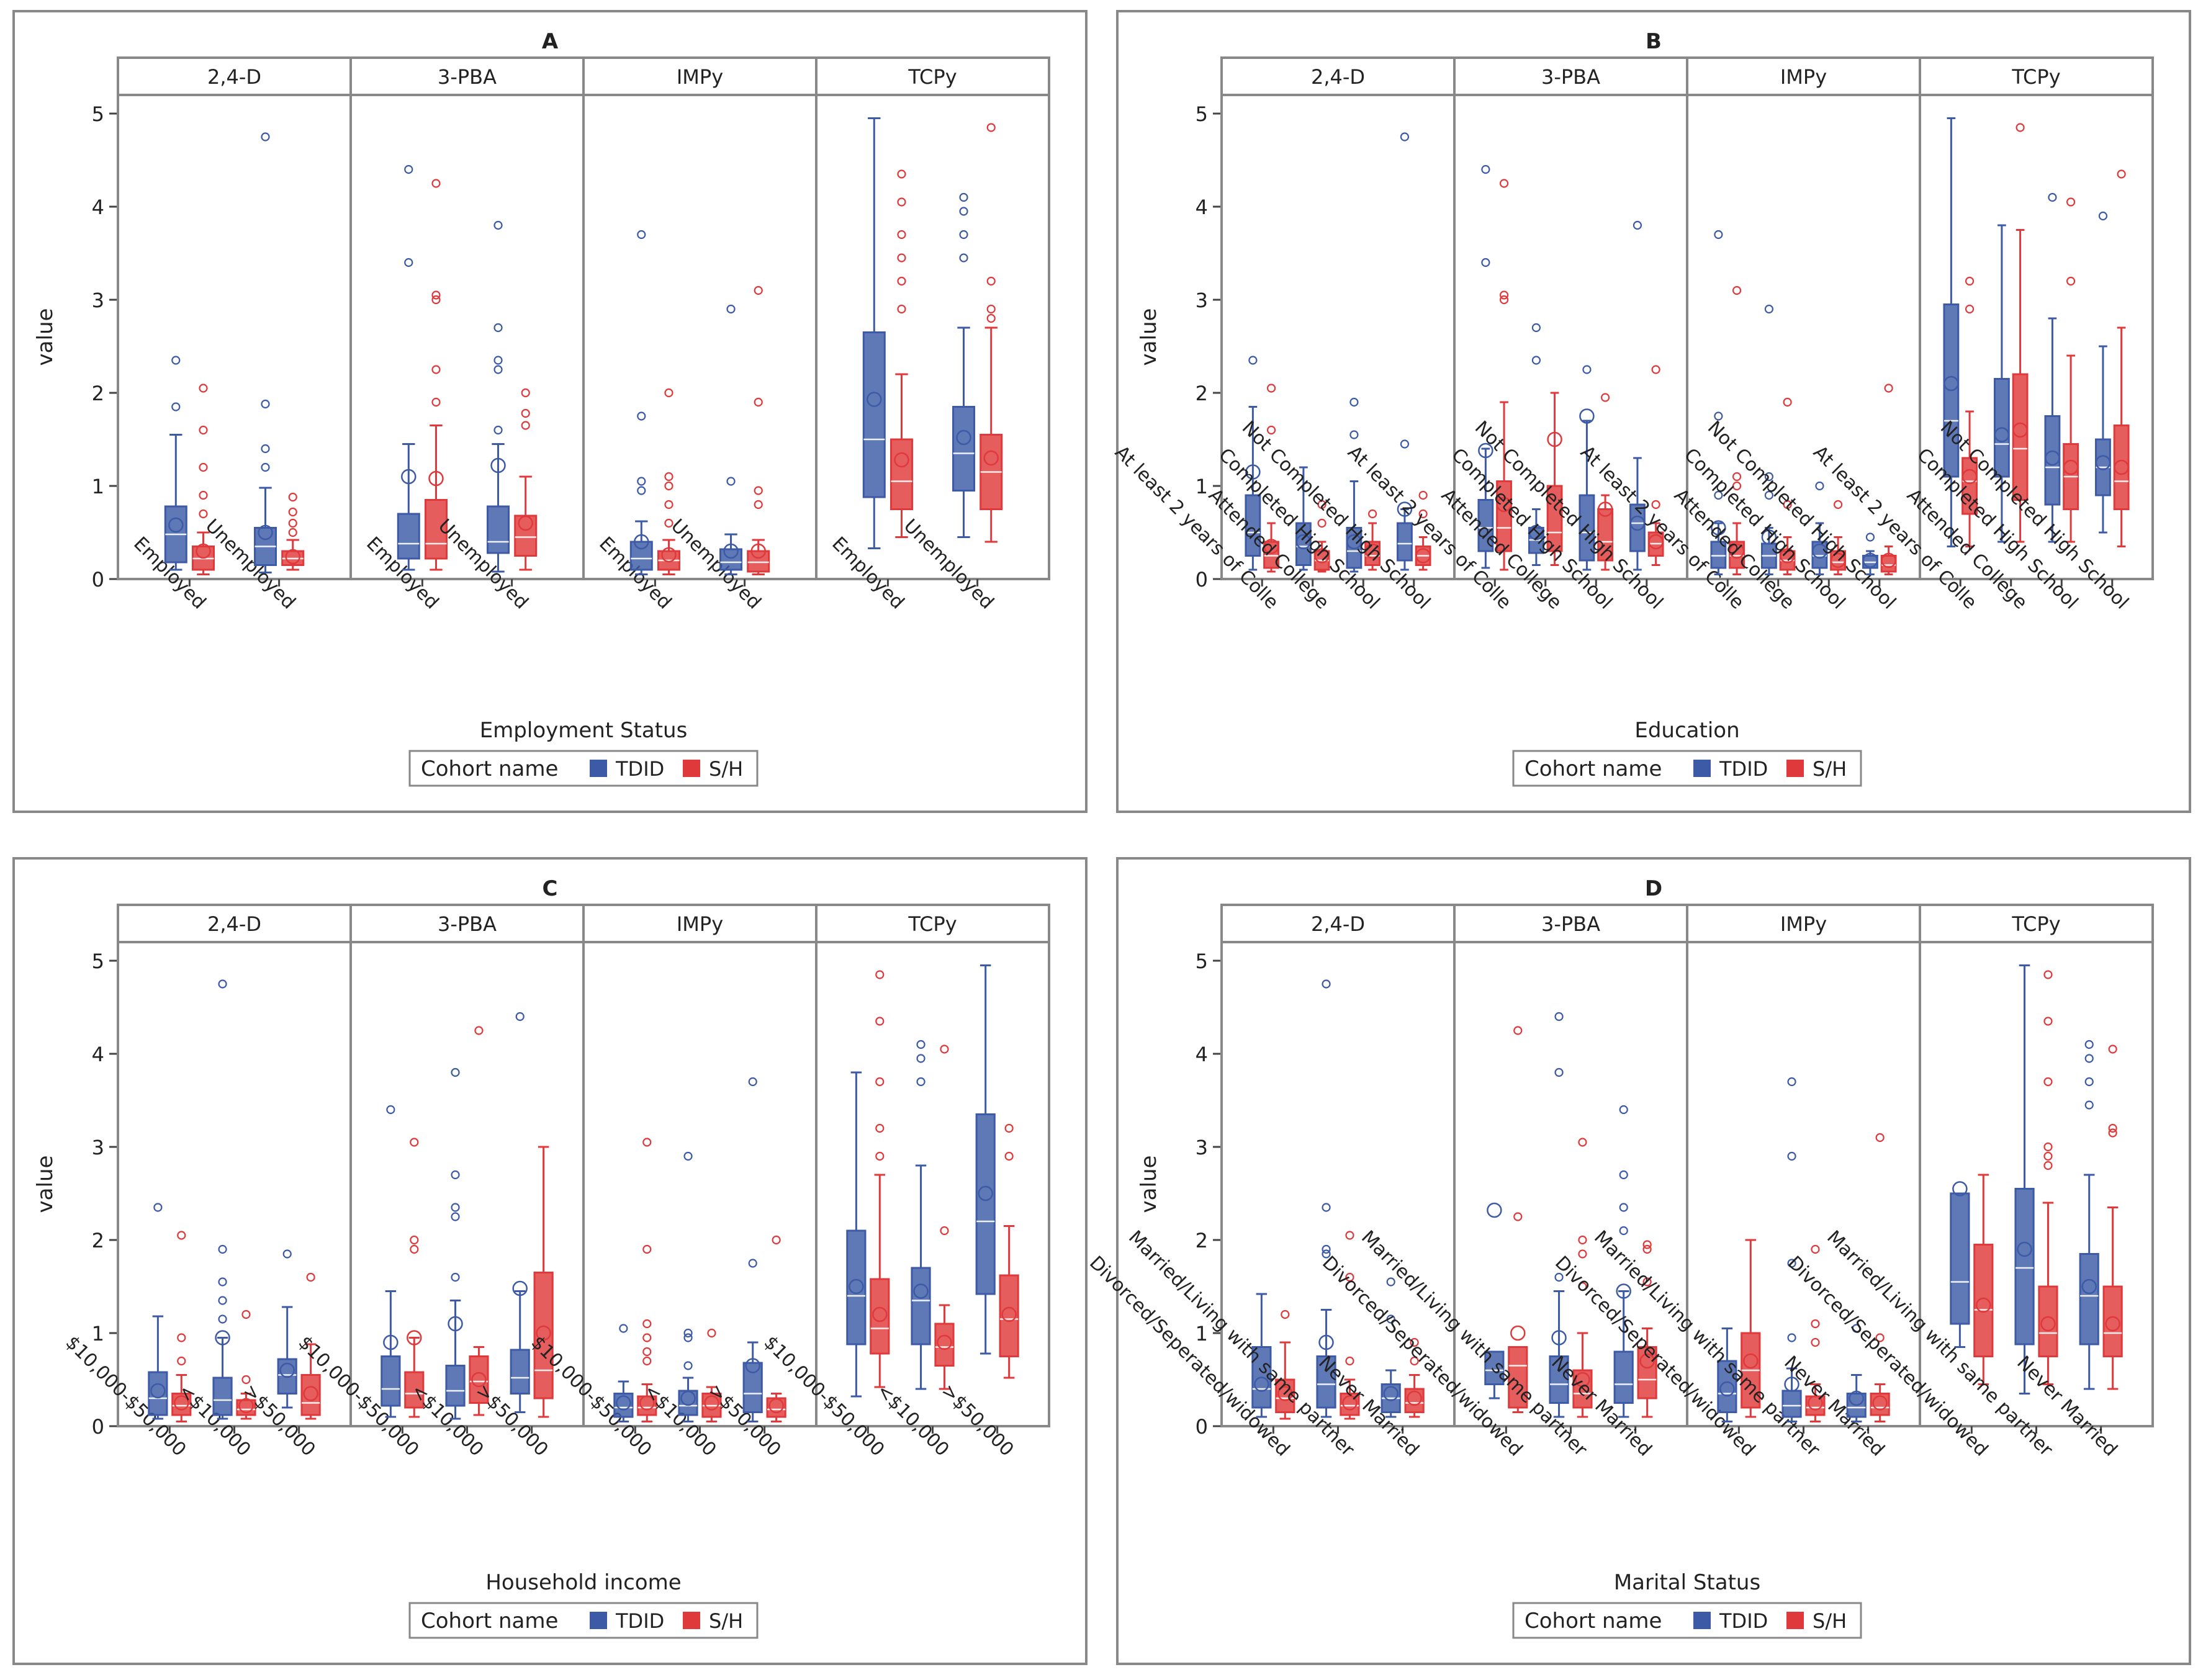 The height and width of the screenshot is (1680, 2198). Describe the element at coordinates (1686, 731) in the screenshot. I see `x-axis-label: Education` at that location.